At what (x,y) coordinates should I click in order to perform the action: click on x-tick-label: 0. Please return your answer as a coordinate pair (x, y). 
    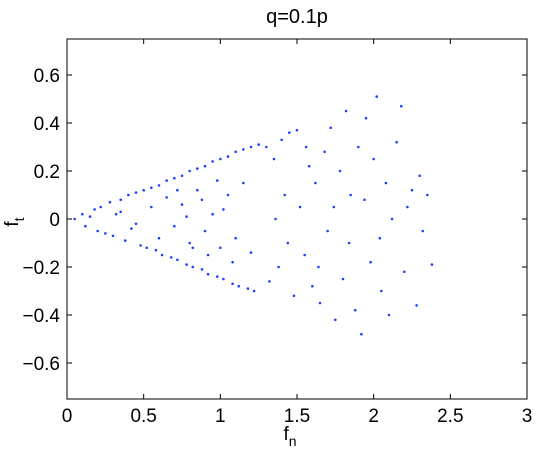
    Looking at the image, I should click on (67, 416).